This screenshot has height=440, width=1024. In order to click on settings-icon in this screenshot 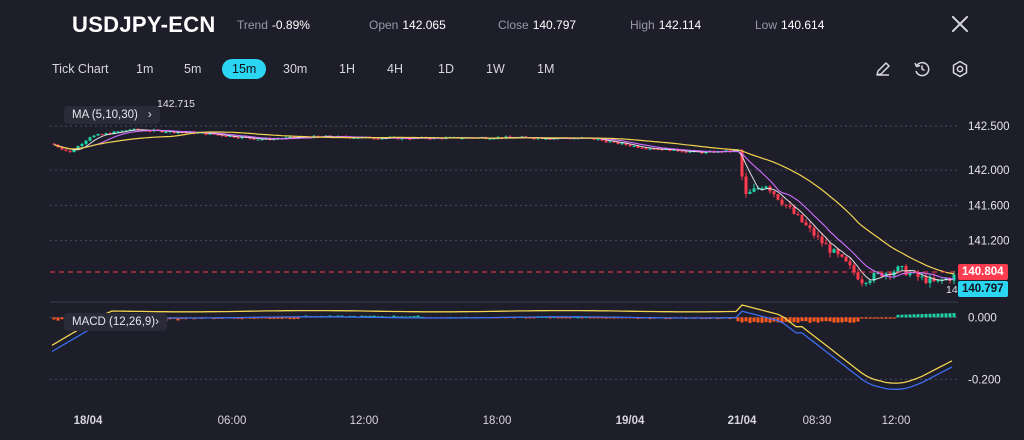, I will do `click(960, 69)`.